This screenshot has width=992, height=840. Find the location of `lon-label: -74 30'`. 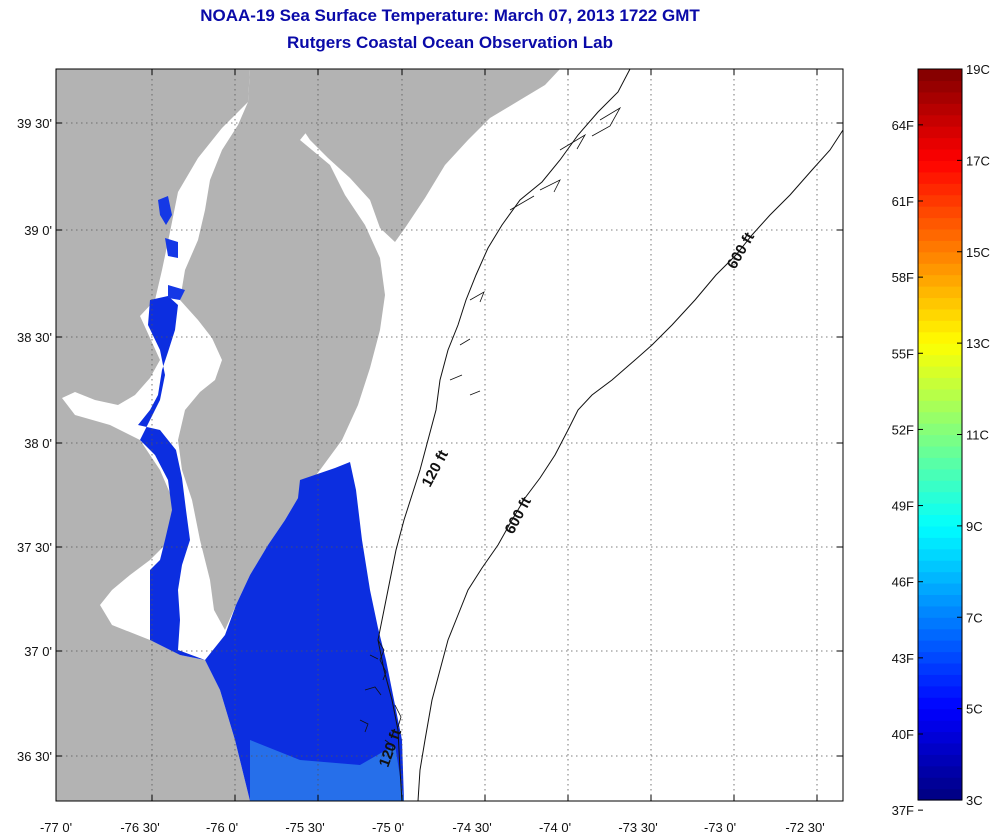

lon-label: -74 30' is located at coordinates (471, 827).